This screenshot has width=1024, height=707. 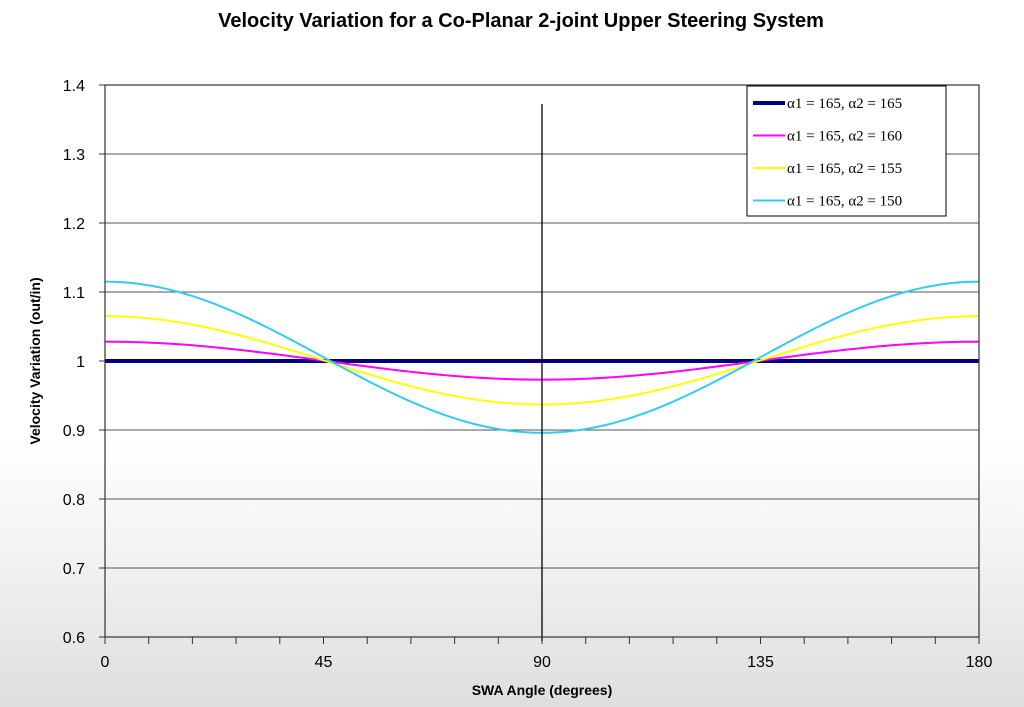 I want to click on legend-box, so click(x=846, y=151).